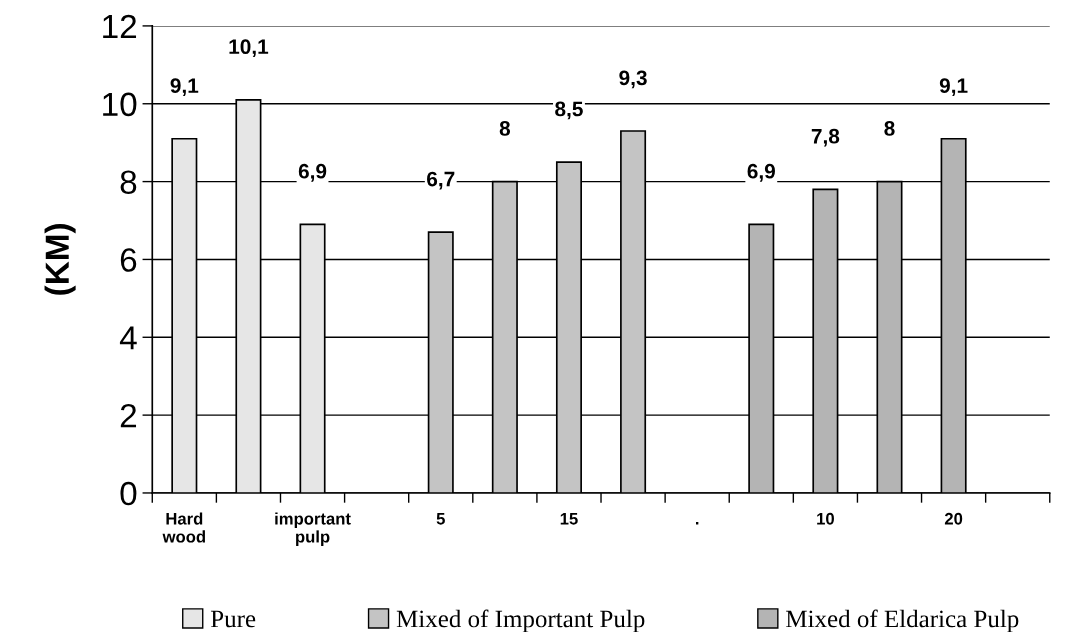 This screenshot has width=1080, height=632. Describe the element at coordinates (120, 26) in the screenshot. I see `y-tick-label: 12` at that location.